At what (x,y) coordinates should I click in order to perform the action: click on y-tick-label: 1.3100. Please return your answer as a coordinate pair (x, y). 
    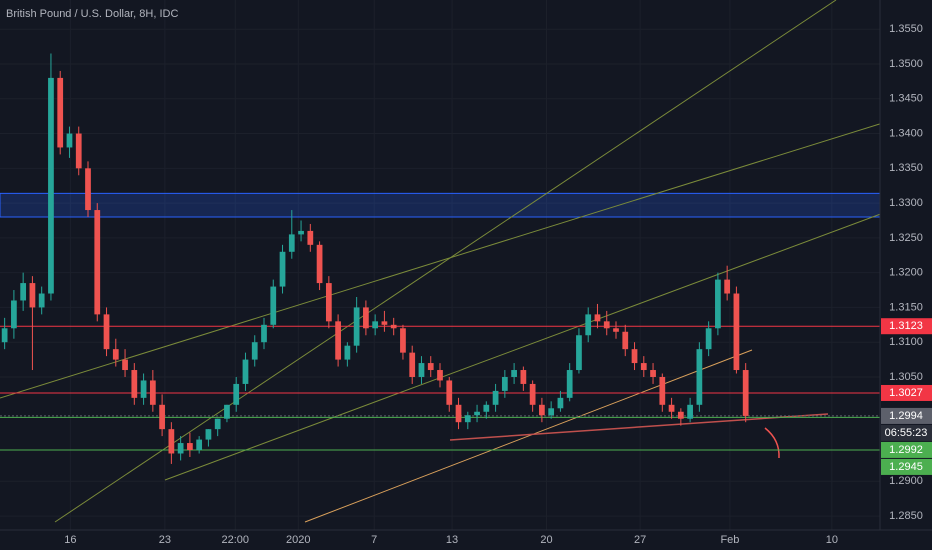
    Looking at the image, I should click on (906, 342).